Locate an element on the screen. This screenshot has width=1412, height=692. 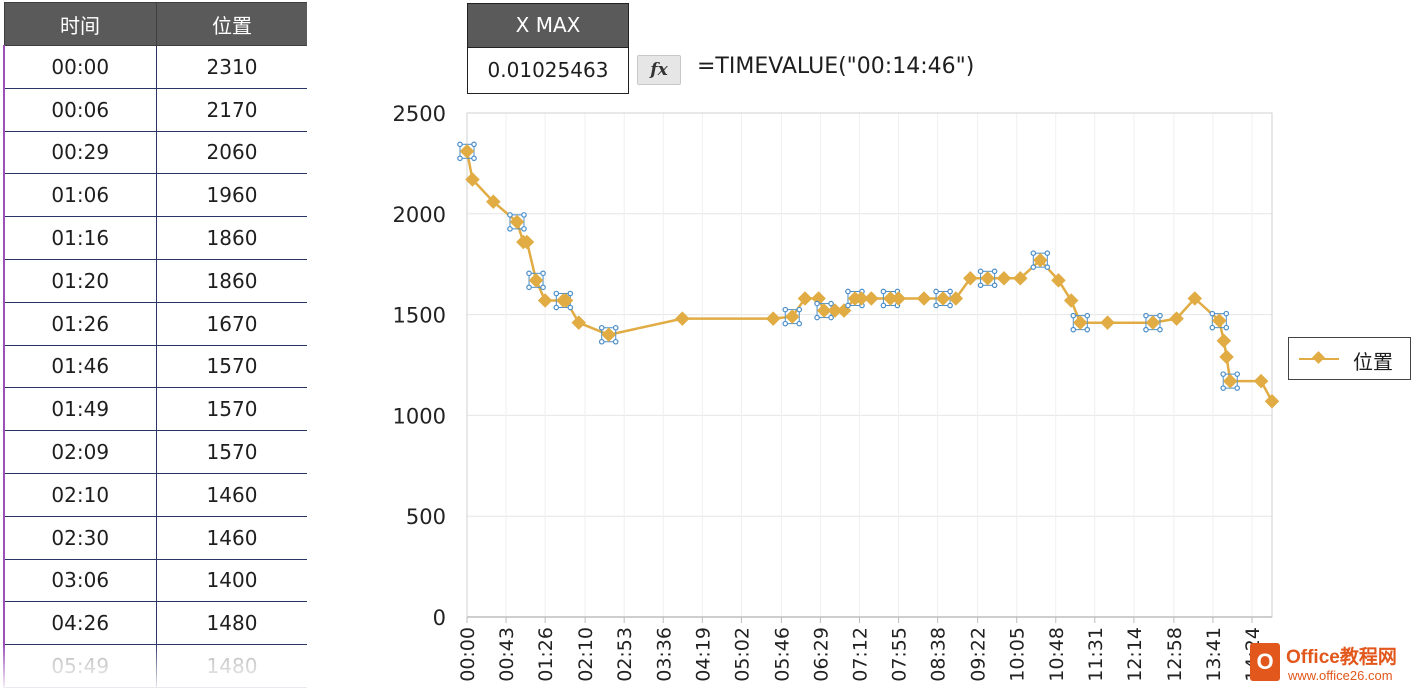
cell-time: 00:29 is located at coordinates (80, 152).